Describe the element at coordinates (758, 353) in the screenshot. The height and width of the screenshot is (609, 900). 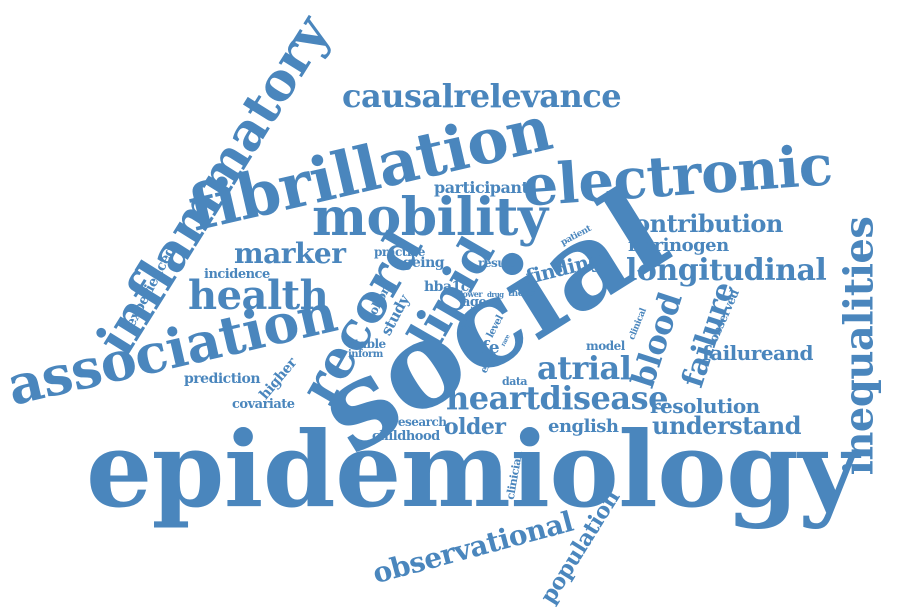
I see `word-failureand: failureand` at that location.